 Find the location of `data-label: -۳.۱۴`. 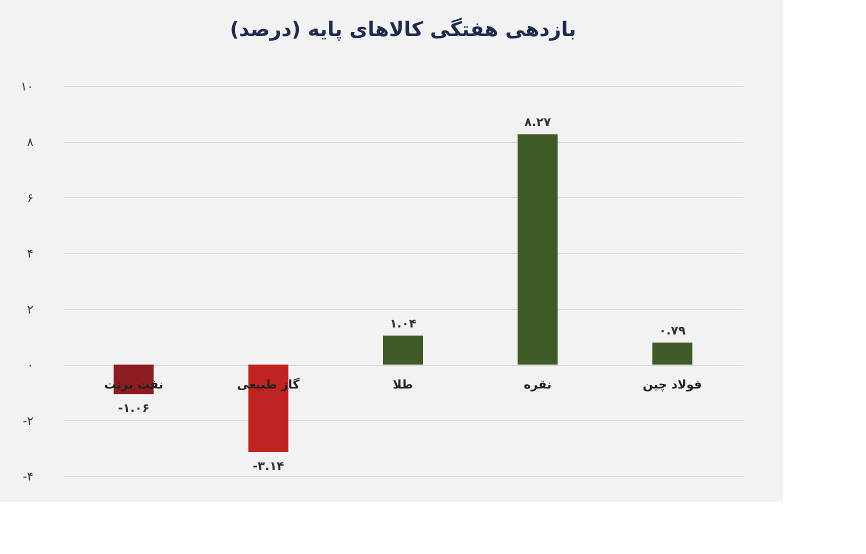

data-label: -۳.۱۴ is located at coordinates (268, 466).